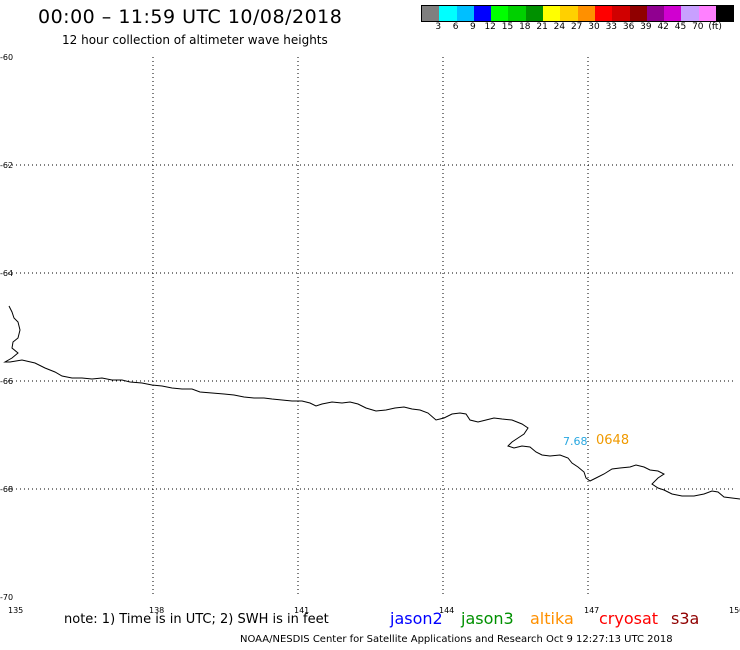 This screenshot has width=740, height=650. Describe the element at coordinates (6, 273) in the screenshot. I see `latitude-label: -64` at that location.